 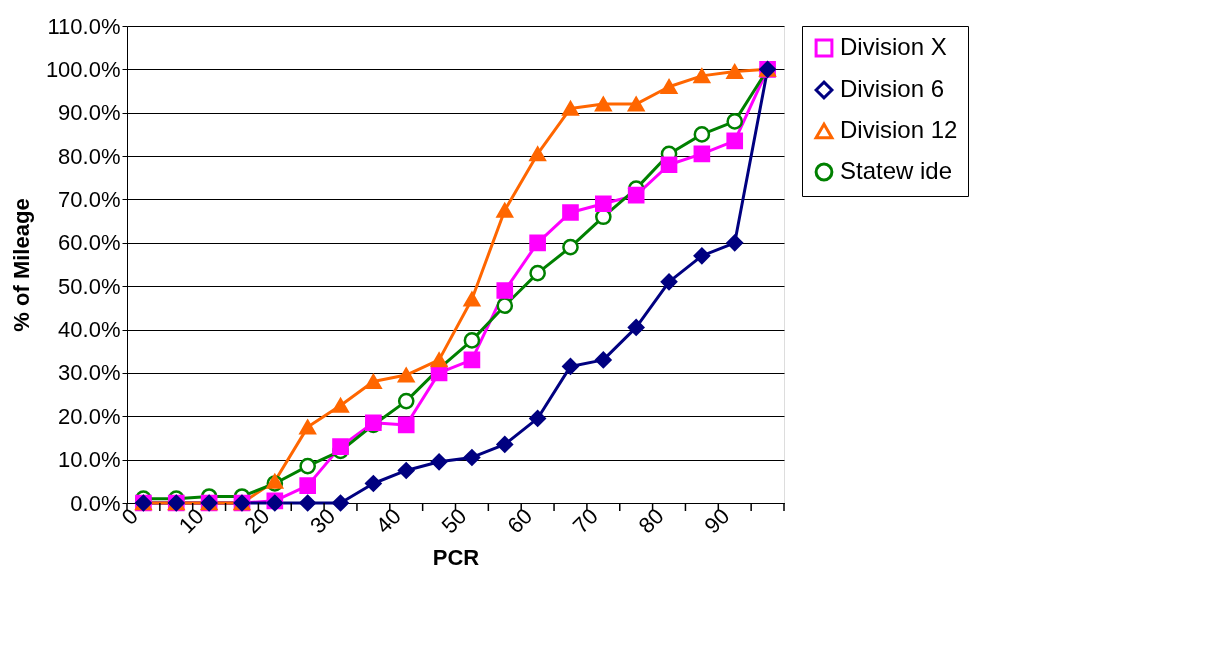 I want to click on x-tick-label: 20, so click(x=257, y=521).